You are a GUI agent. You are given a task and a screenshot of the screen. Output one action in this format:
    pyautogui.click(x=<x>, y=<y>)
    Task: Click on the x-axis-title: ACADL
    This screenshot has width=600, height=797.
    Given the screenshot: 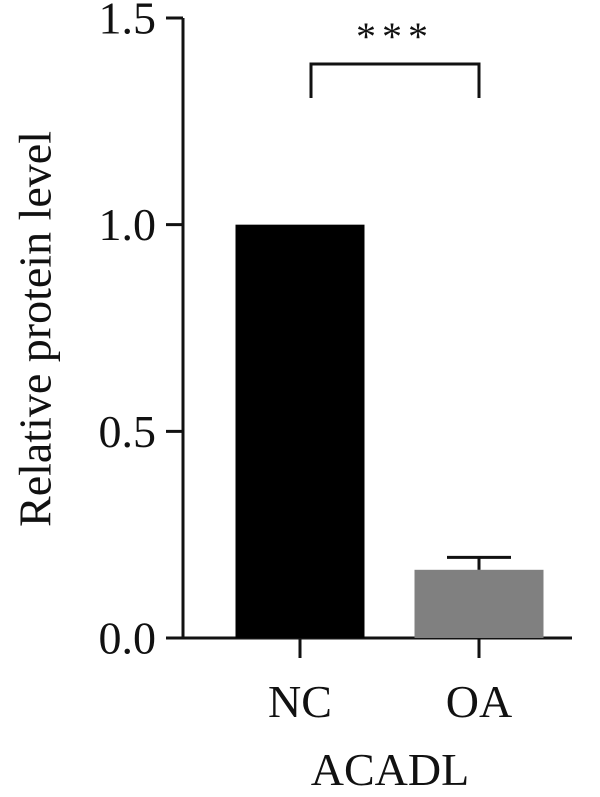 What is the action you would take?
    pyautogui.click(x=390, y=769)
    